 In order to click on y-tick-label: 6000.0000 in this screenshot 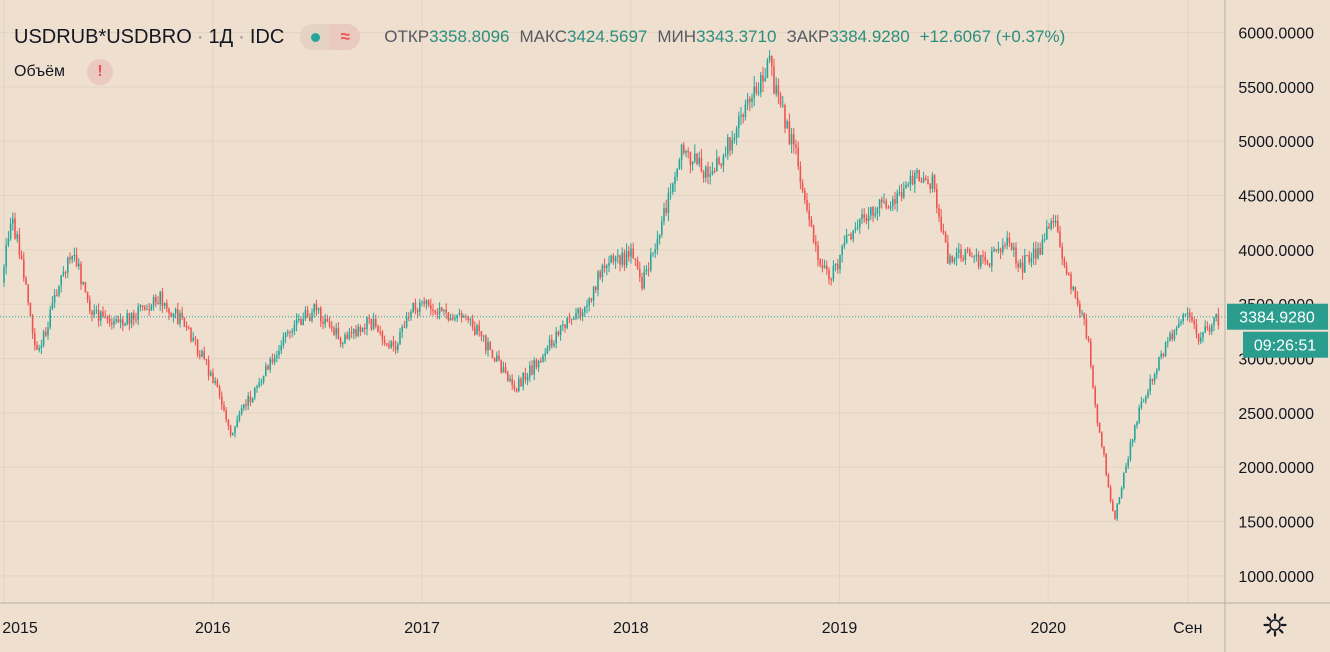, I will do `click(1276, 34)`.